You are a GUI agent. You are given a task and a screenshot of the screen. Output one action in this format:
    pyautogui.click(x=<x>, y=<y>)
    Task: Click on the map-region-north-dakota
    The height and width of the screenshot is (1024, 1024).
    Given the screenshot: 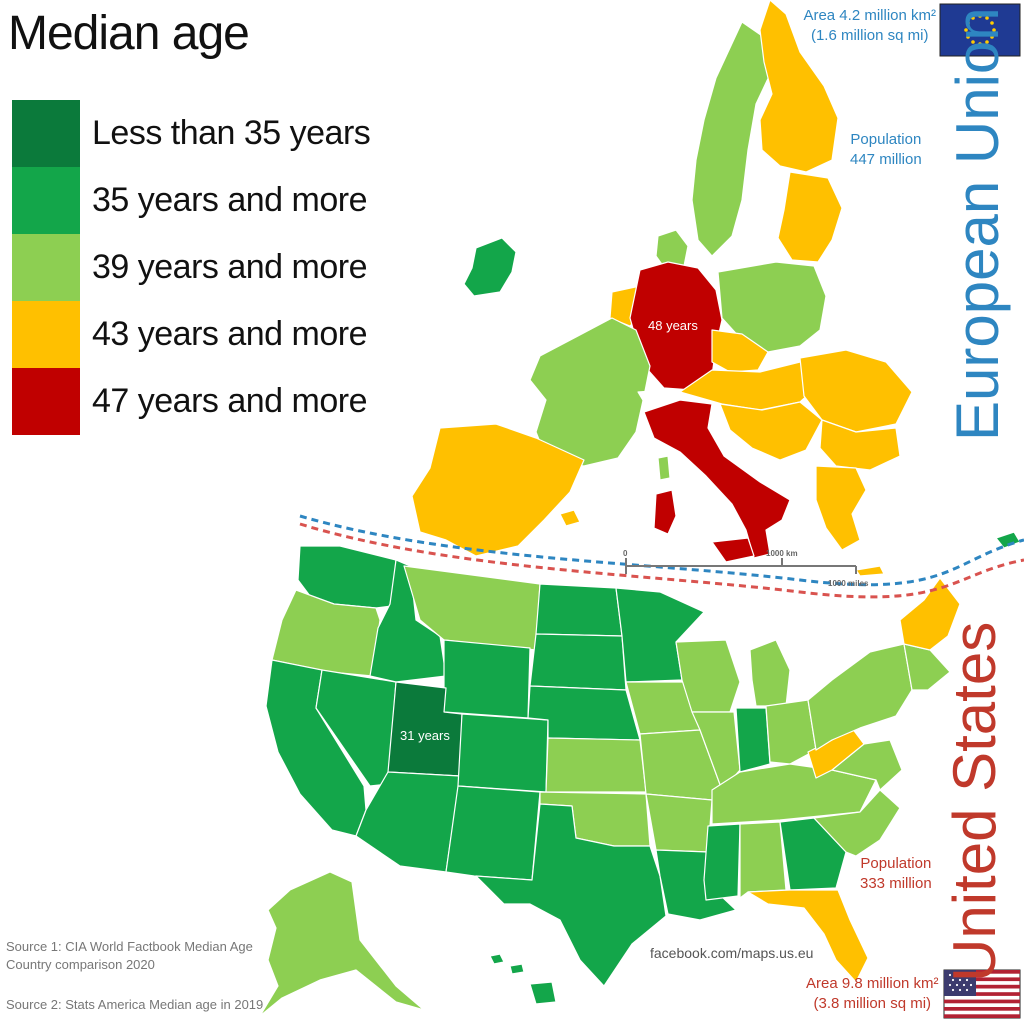 What is the action you would take?
    pyautogui.click(x=579, y=610)
    